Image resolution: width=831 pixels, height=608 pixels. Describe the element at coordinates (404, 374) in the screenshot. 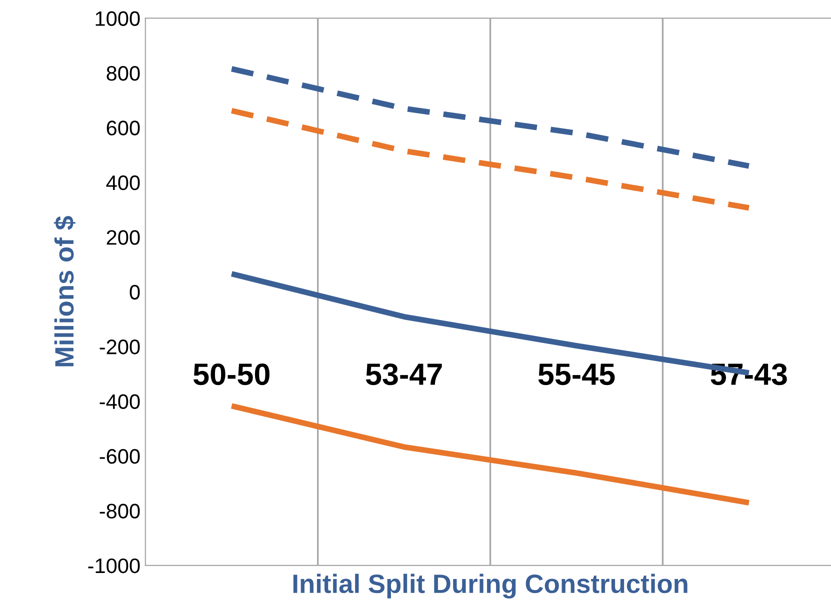

I see `x-tick-label: 53-47` at that location.